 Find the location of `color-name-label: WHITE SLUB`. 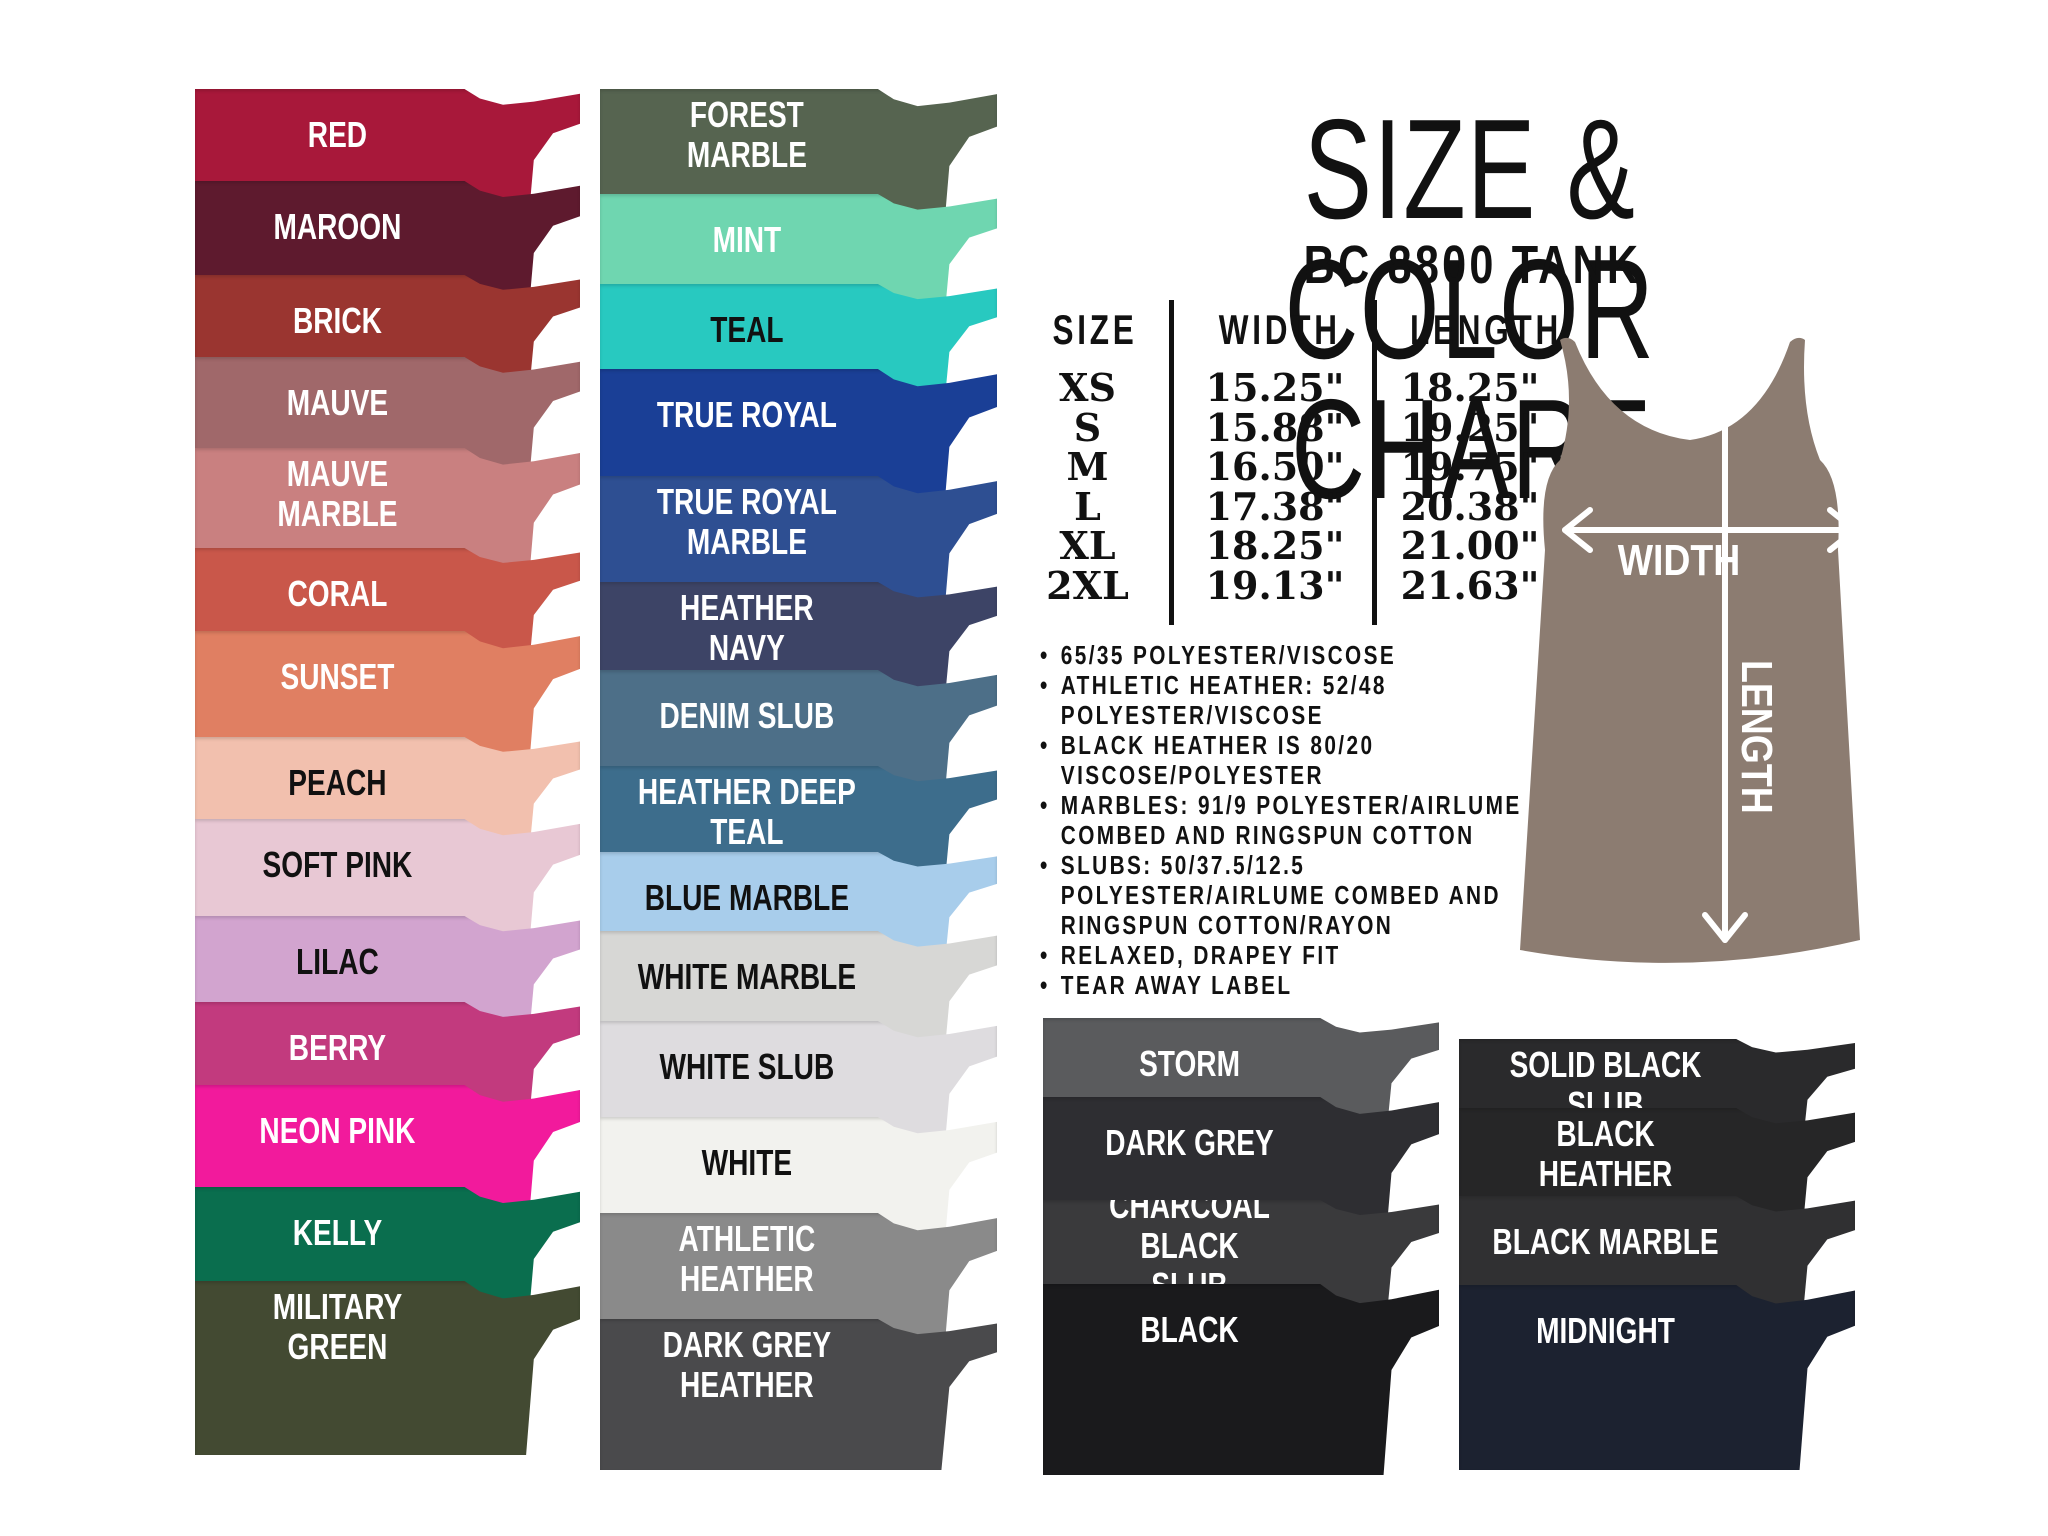

color-name-label: WHITE SLUB is located at coordinates (747, 1066).